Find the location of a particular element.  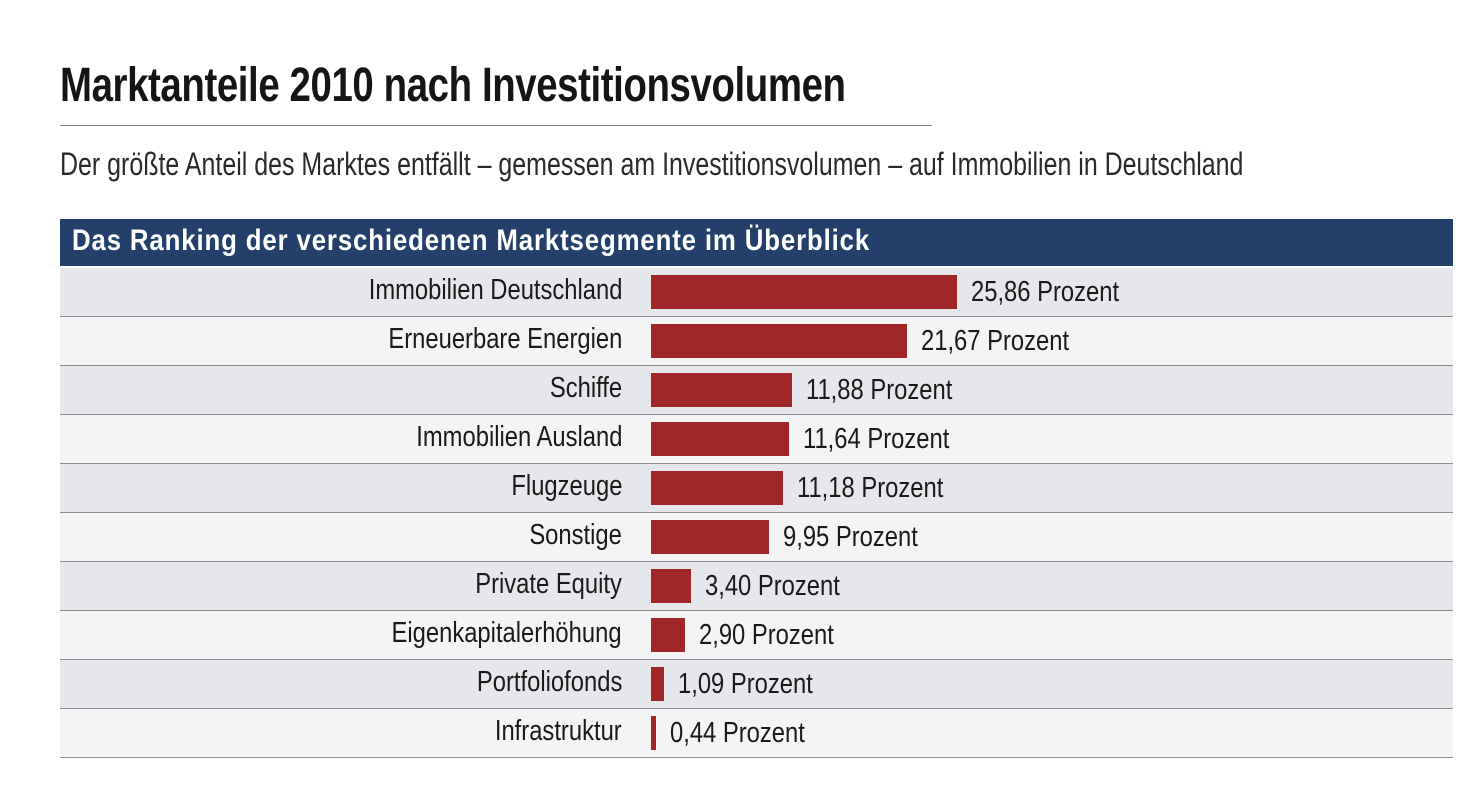

category-label: Portfoliofonds is located at coordinates (549, 682).